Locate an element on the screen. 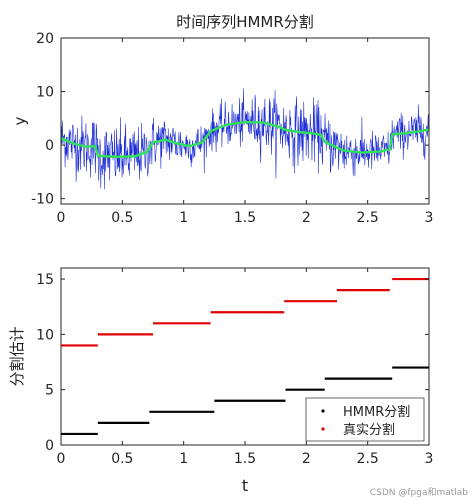 Image resolution: width=474 pixels, height=501 pixels. ax1-ytick-label: 0 is located at coordinates (49, 446).